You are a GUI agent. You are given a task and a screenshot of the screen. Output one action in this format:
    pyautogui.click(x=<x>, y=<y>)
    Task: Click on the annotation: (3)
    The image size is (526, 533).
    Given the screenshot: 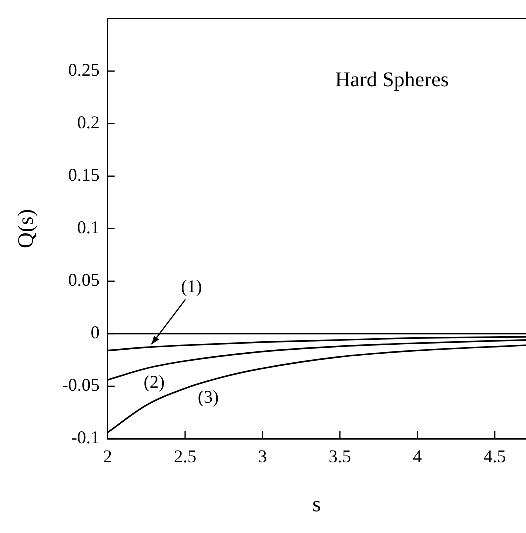 What is the action you would take?
    pyautogui.click(x=209, y=396)
    